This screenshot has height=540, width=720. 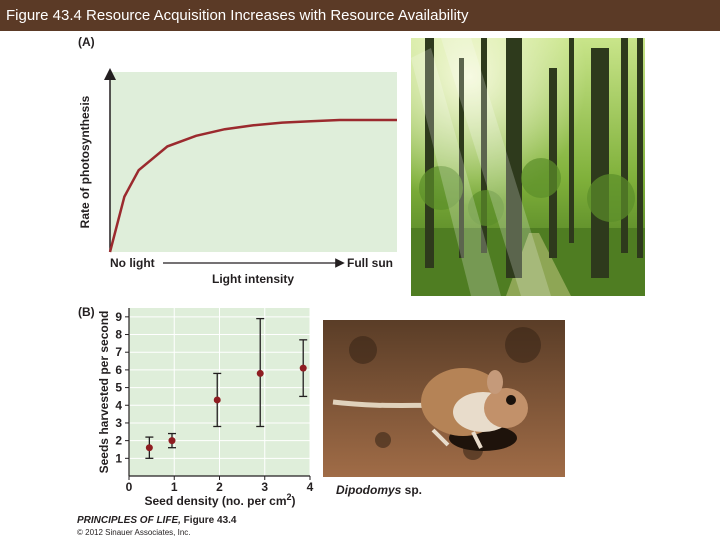 I want to click on chart-b-x-tick-label: 4, so click(x=310, y=487).